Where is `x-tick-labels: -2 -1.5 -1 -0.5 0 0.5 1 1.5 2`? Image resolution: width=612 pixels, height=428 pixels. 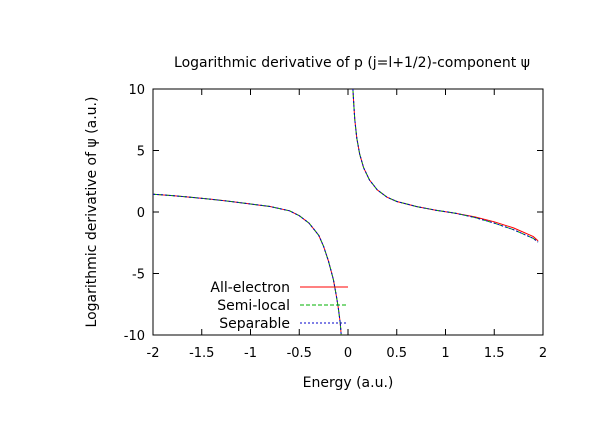 x-tick-labels: -2 -1.5 -1 -0.5 0 0.5 1 1.5 2 is located at coordinates (347, 353).